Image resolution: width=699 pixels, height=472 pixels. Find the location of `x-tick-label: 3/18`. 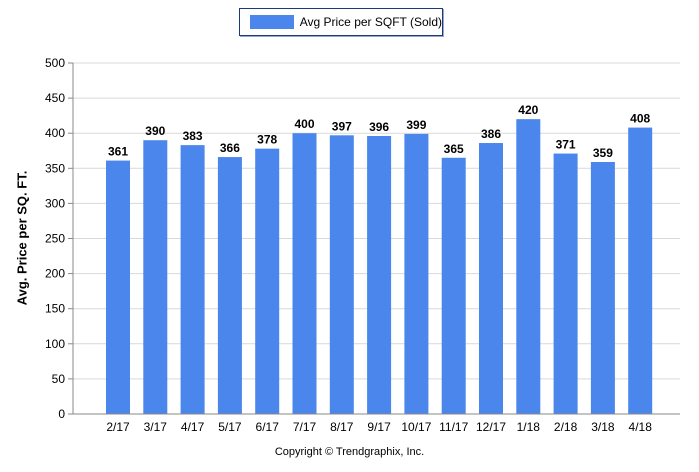

x-tick-label: 3/18 is located at coordinates (603, 427).